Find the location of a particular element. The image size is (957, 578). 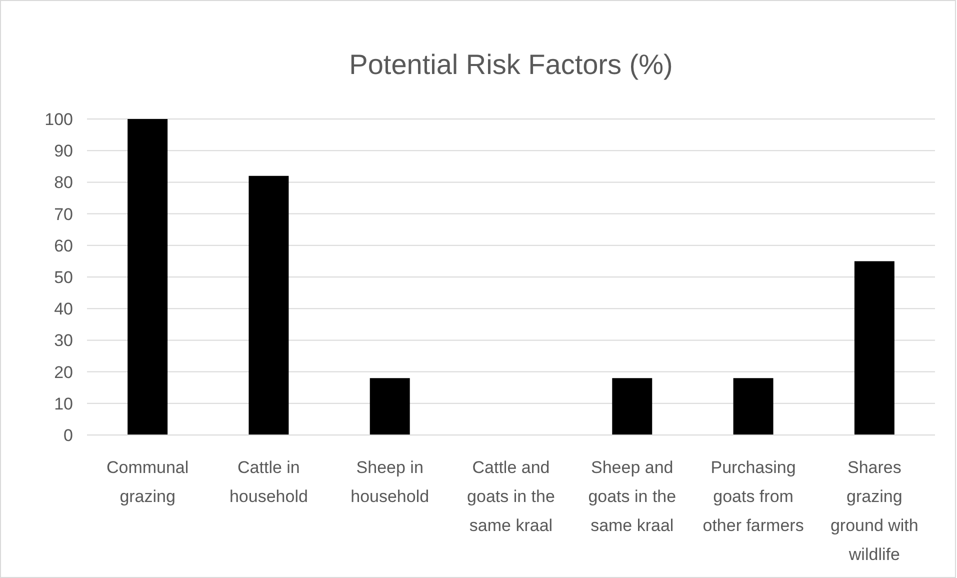

y-tick-label: 50 is located at coordinates (63, 277).